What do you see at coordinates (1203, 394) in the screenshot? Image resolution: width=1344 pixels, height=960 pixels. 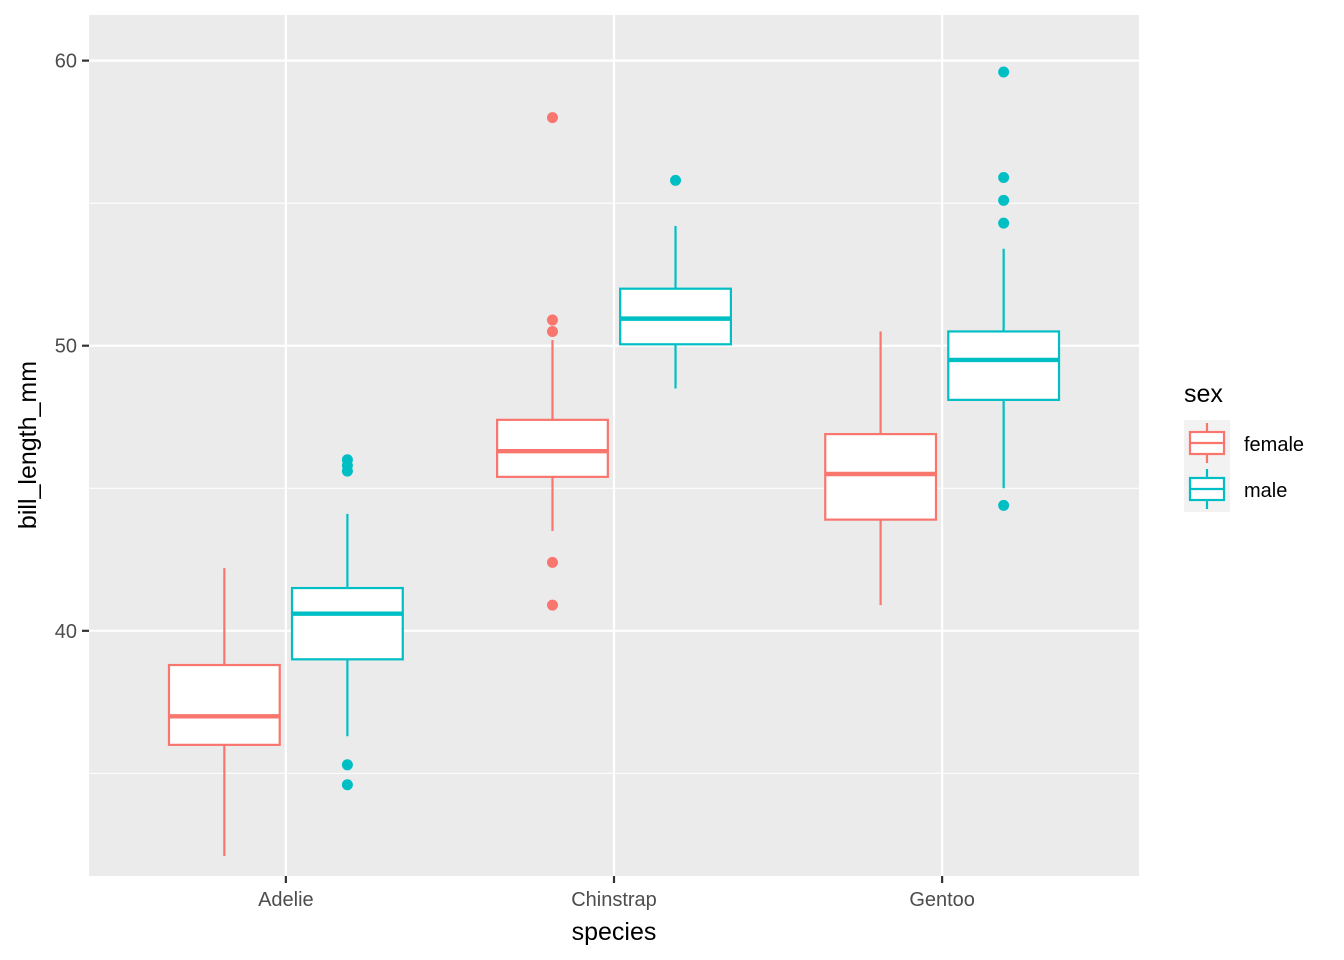 I see `legend-title: sex` at bounding box center [1203, 394].